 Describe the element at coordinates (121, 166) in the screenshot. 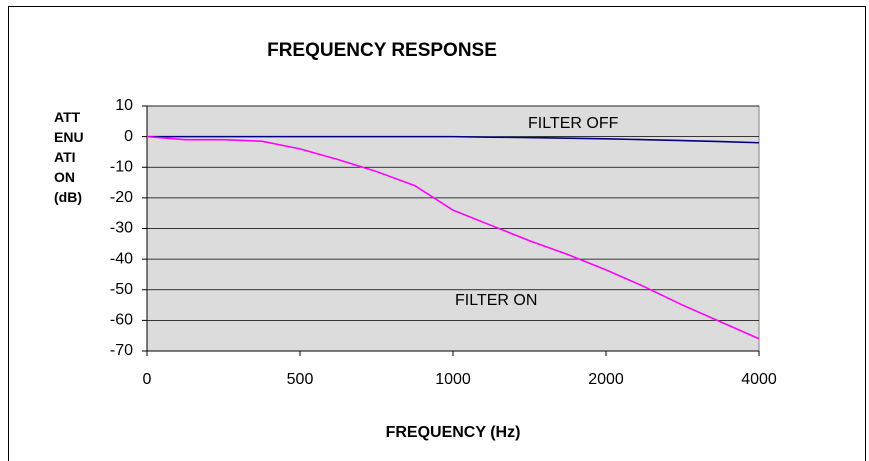

I see `y-tick-label: -10` at that location.